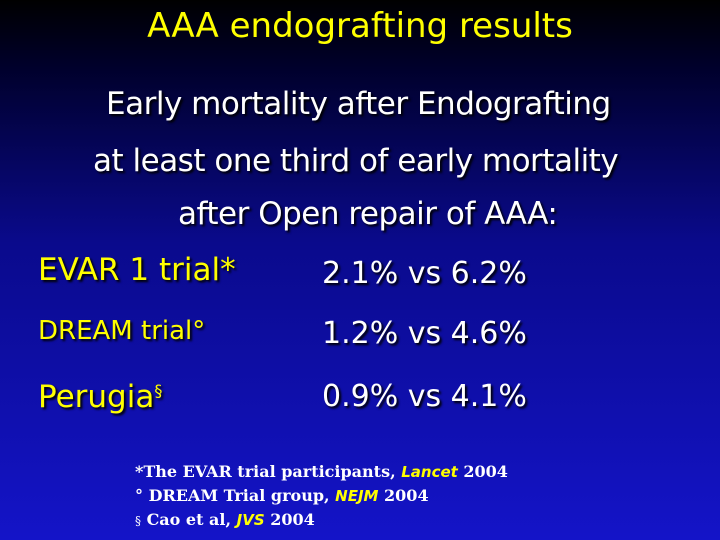 The width and height of the screenshot is (720, 540). I want to click on reference-2: ° DREAM Trial group, NEJM 2004, so click(321, 496).